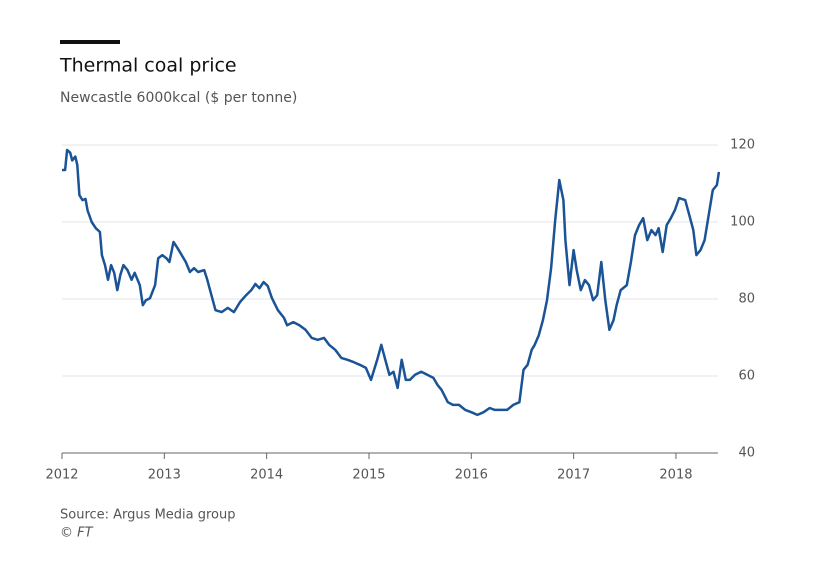 Image resolution: width=820 pixels, height=580 pixels. Describe the element at coordinates (61, 475) in the screenshot. I see `x-tick-label: 2012` at that location.